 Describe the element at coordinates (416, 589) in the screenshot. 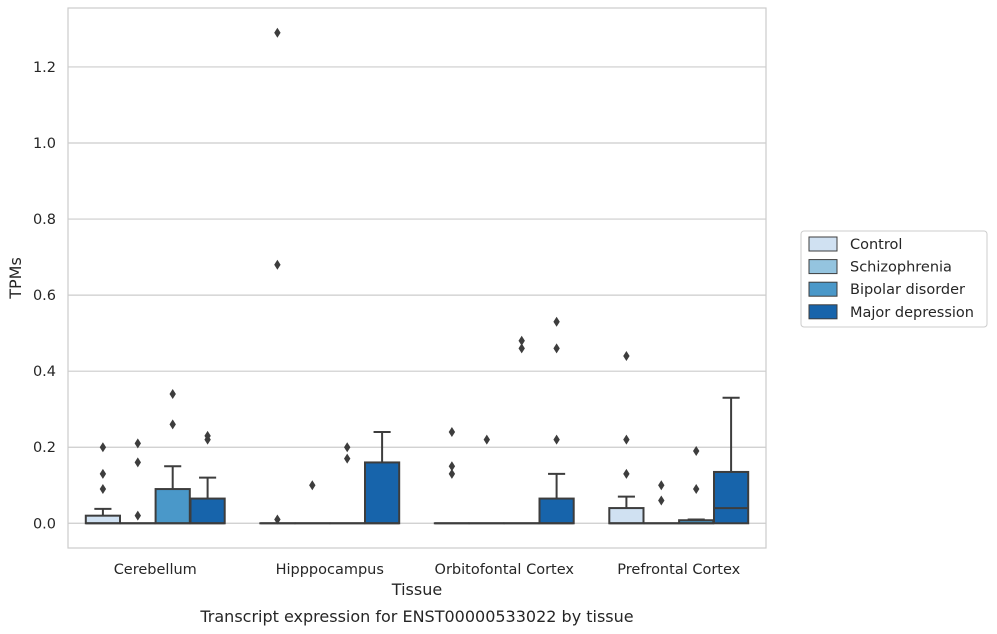

I see `x-axis-label: Tissue` at that location.